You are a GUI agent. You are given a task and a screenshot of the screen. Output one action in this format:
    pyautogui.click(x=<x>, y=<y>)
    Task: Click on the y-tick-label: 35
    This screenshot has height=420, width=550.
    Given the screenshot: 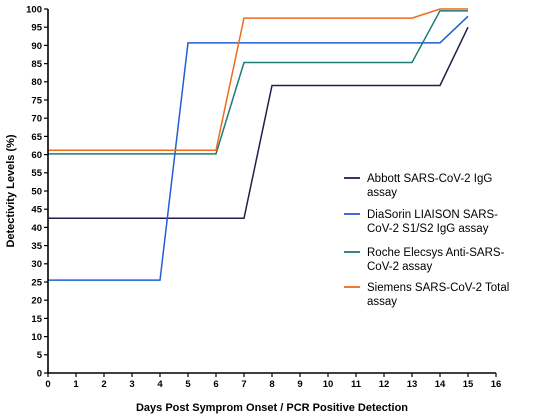 What is the action you would take?
    pyautogui.click(x=36, y=246)
    